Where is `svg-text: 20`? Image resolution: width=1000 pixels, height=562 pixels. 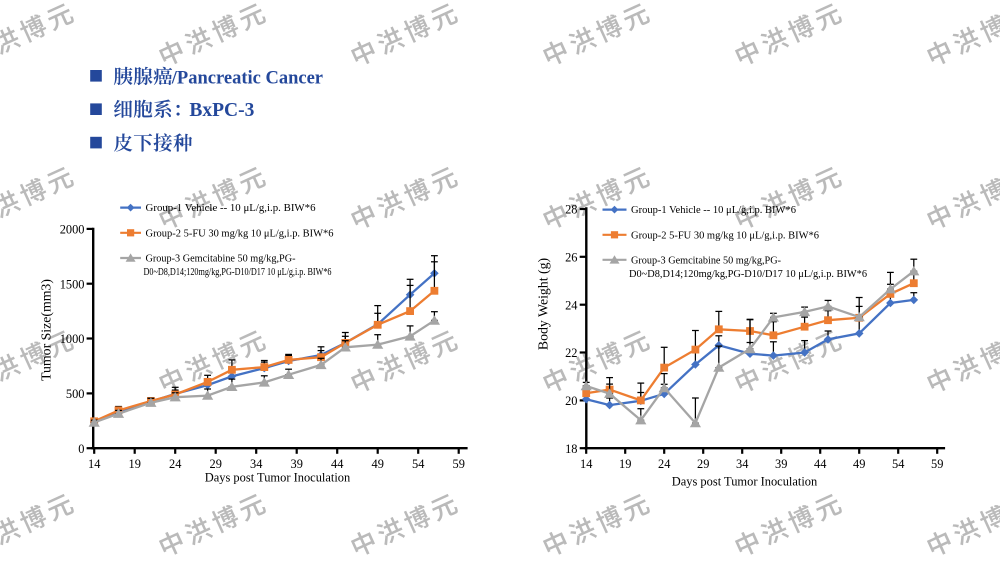 svg-text: 20 is located at coordinates (571, 401).